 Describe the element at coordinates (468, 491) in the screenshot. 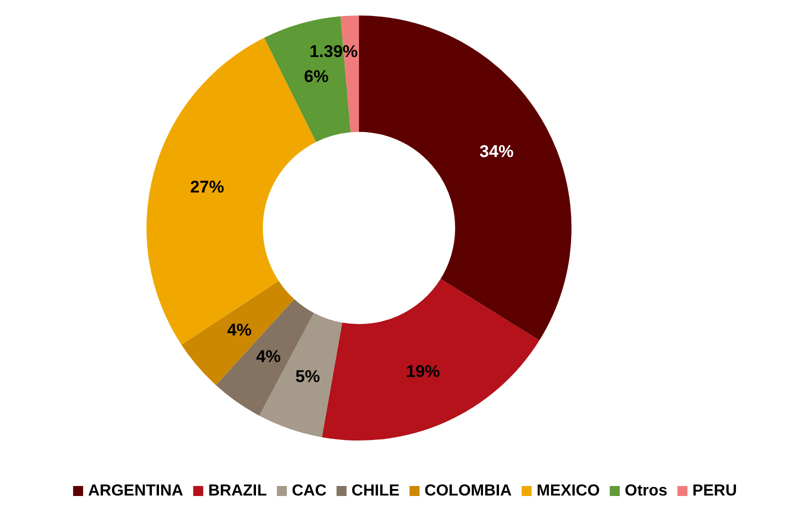

I see `legend-label: COLOMBIA` at that location.